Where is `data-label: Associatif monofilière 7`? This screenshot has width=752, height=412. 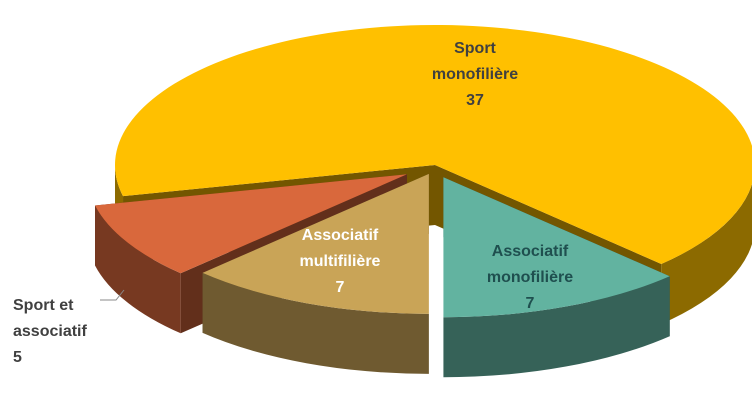
data-label: Associatif monofilière 7 is located at coordinates (530, 278).